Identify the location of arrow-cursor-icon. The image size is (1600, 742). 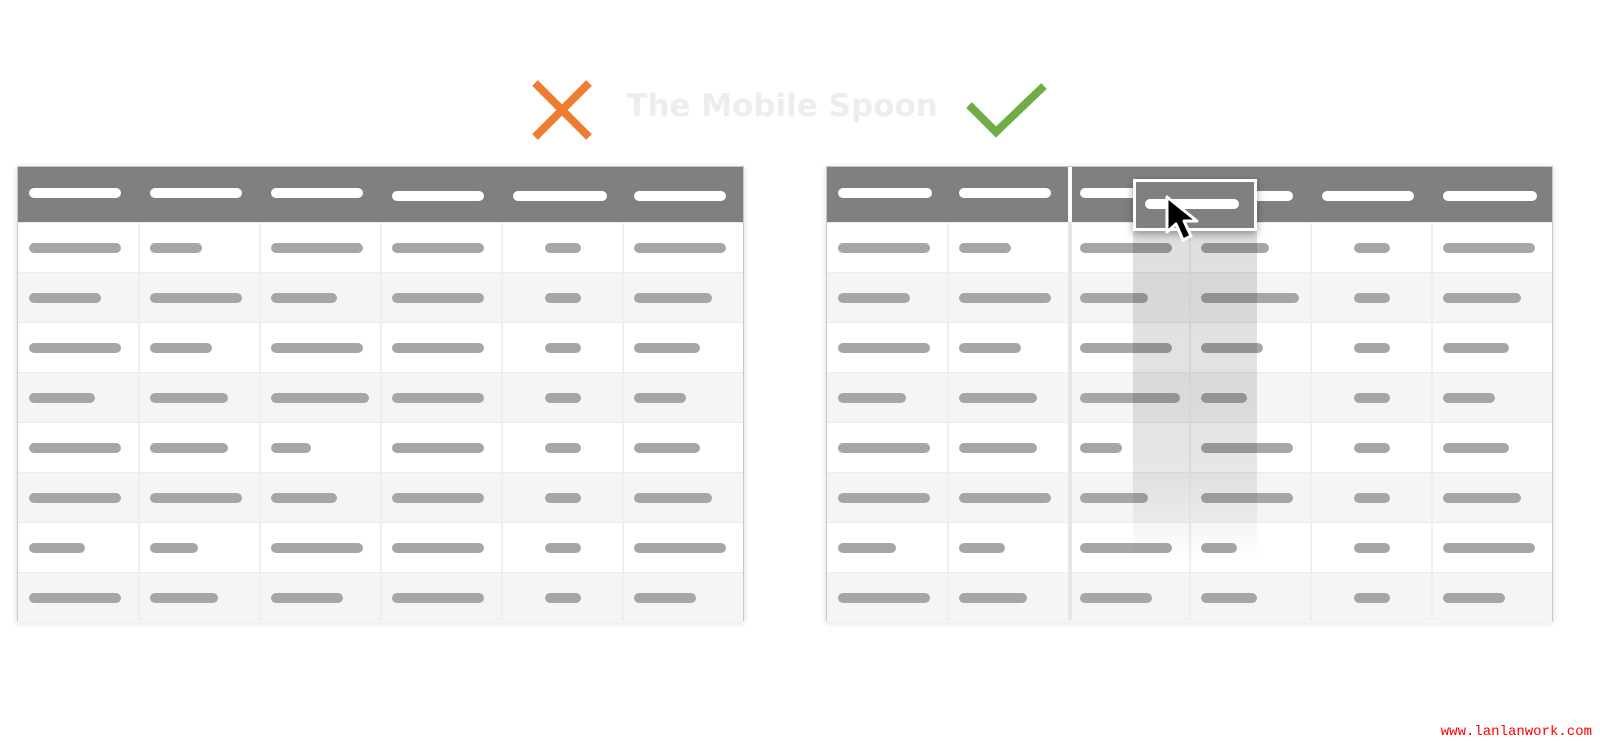
(1182, 218).